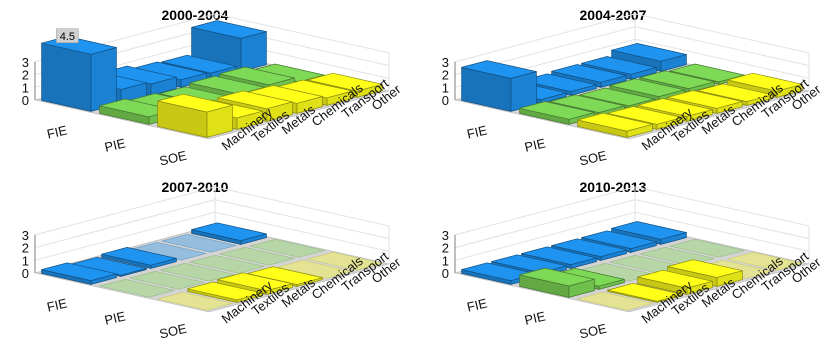  Describe the element at coordinates (199, 243) in the screenshot. I see `bar-FIE-Transport` at that location.